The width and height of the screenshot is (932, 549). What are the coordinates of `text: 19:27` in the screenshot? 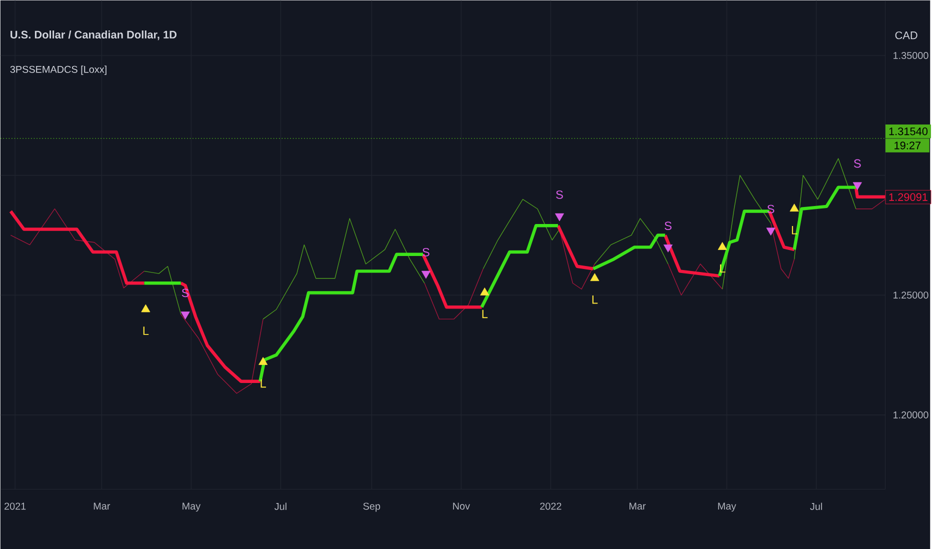 It's located at (907, 146).